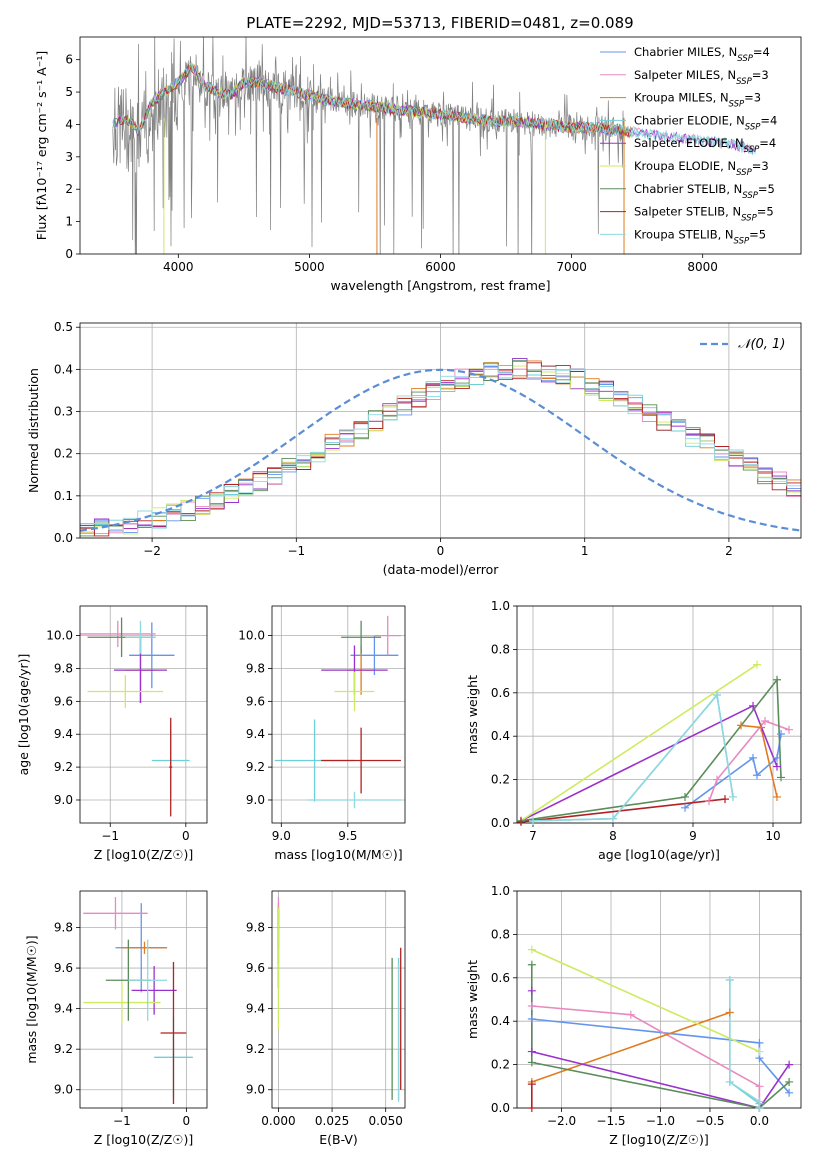  Describe the element at coordinates (472, 999) in the screenshot. I see `y-axis-label: mass weight` at that location.